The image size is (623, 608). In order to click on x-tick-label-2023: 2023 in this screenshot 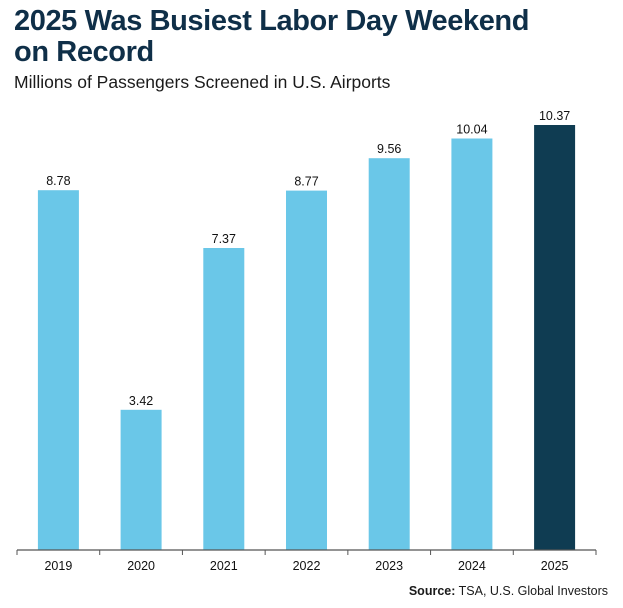, I will do `click(389, 566)`.